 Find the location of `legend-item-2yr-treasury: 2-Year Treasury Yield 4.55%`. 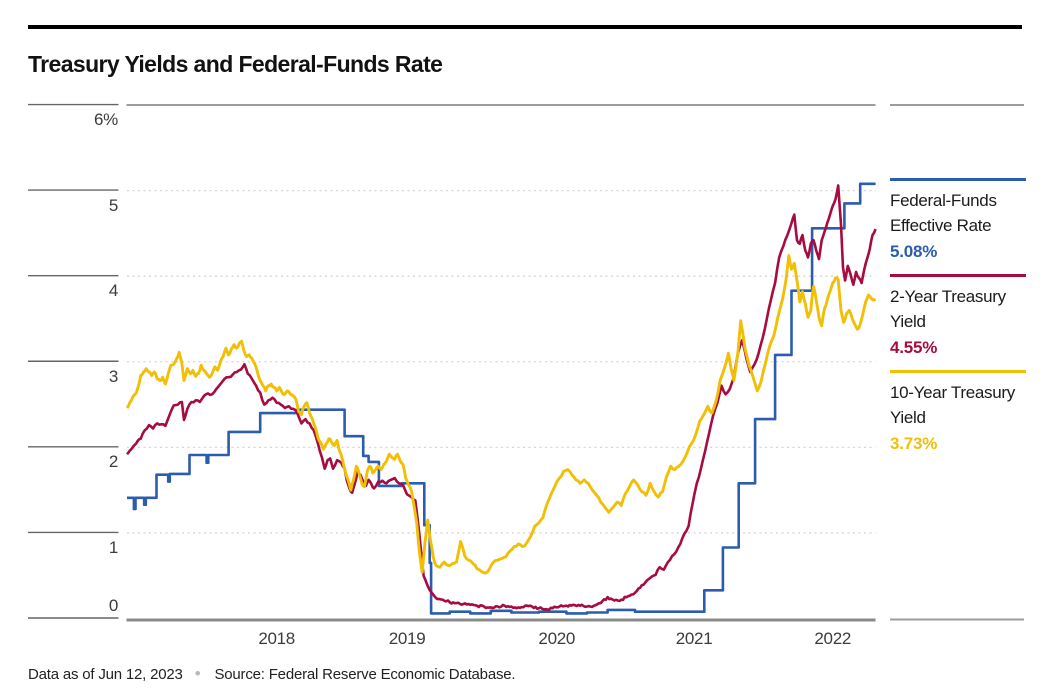

legend-item-2yr-treasury: 2-Year Treasury Yield 4.55% is located at coordinates (958, 317).